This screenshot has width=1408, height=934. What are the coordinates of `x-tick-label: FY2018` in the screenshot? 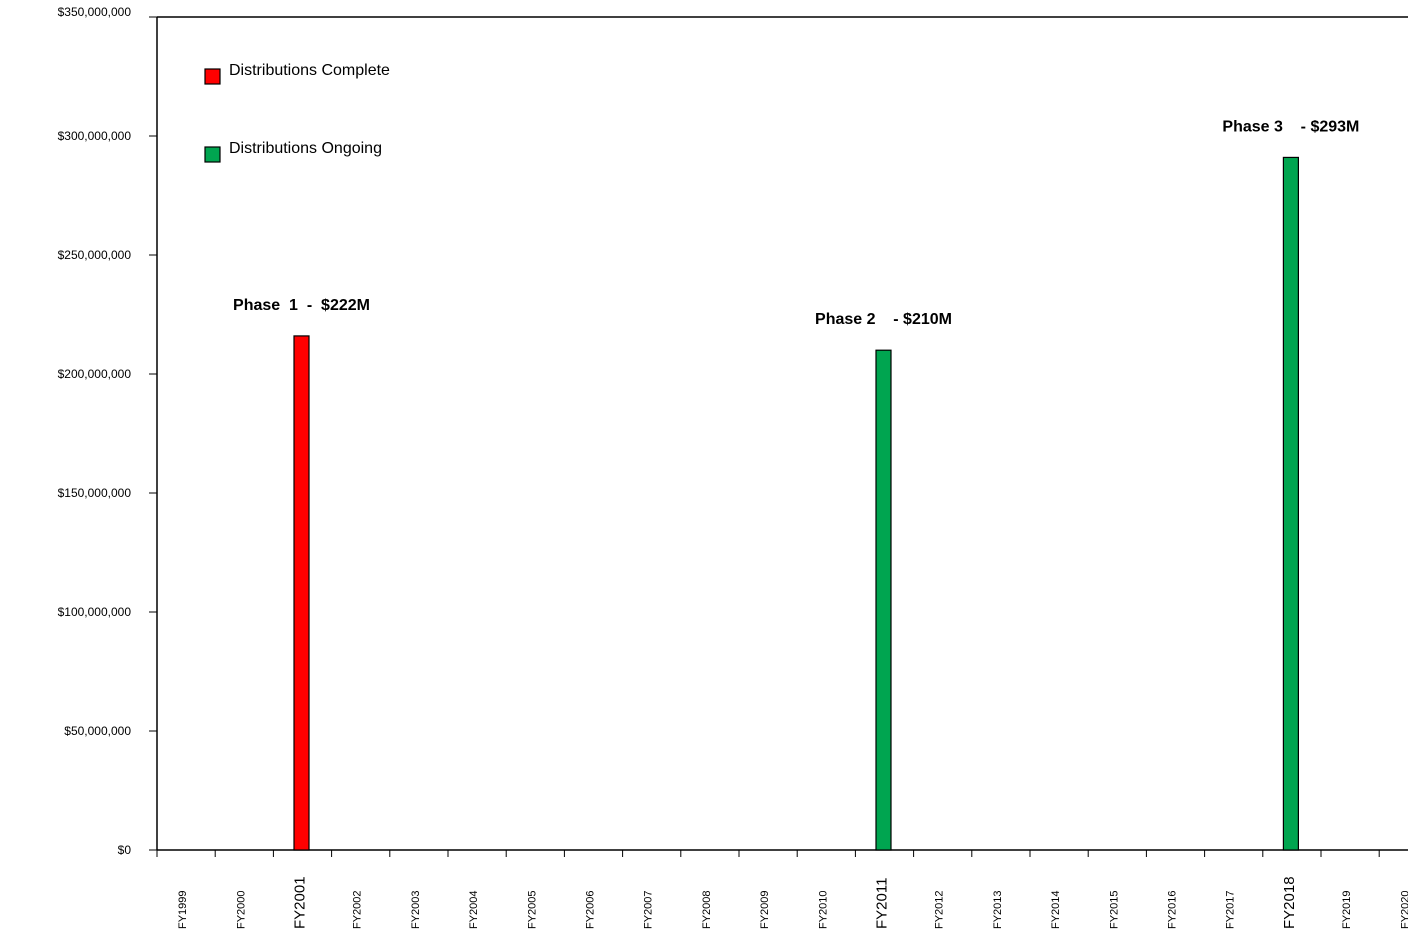 It's located at (1289, 902).